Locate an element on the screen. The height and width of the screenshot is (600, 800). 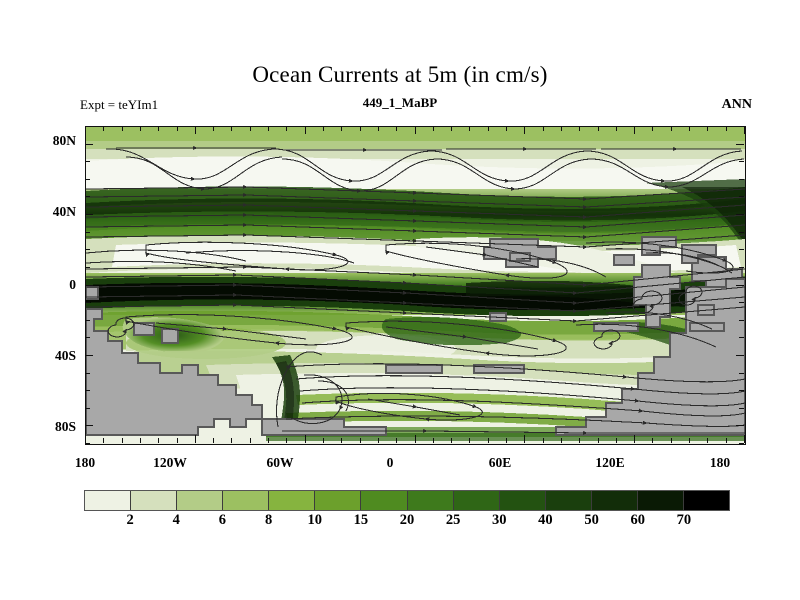
ytick-label-80n: 80N is located at coordinates (64, 140).